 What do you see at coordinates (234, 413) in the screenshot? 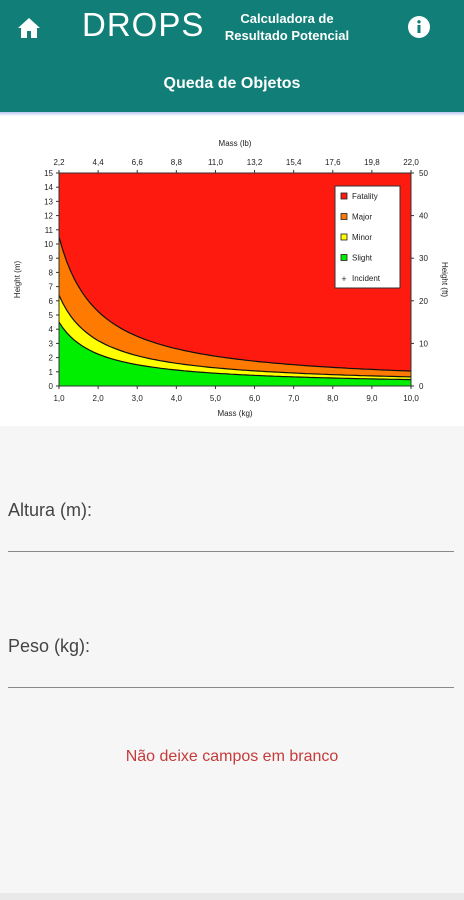
I see `x-axis-label: Mass (kg)` at bounding box center [234, 413].